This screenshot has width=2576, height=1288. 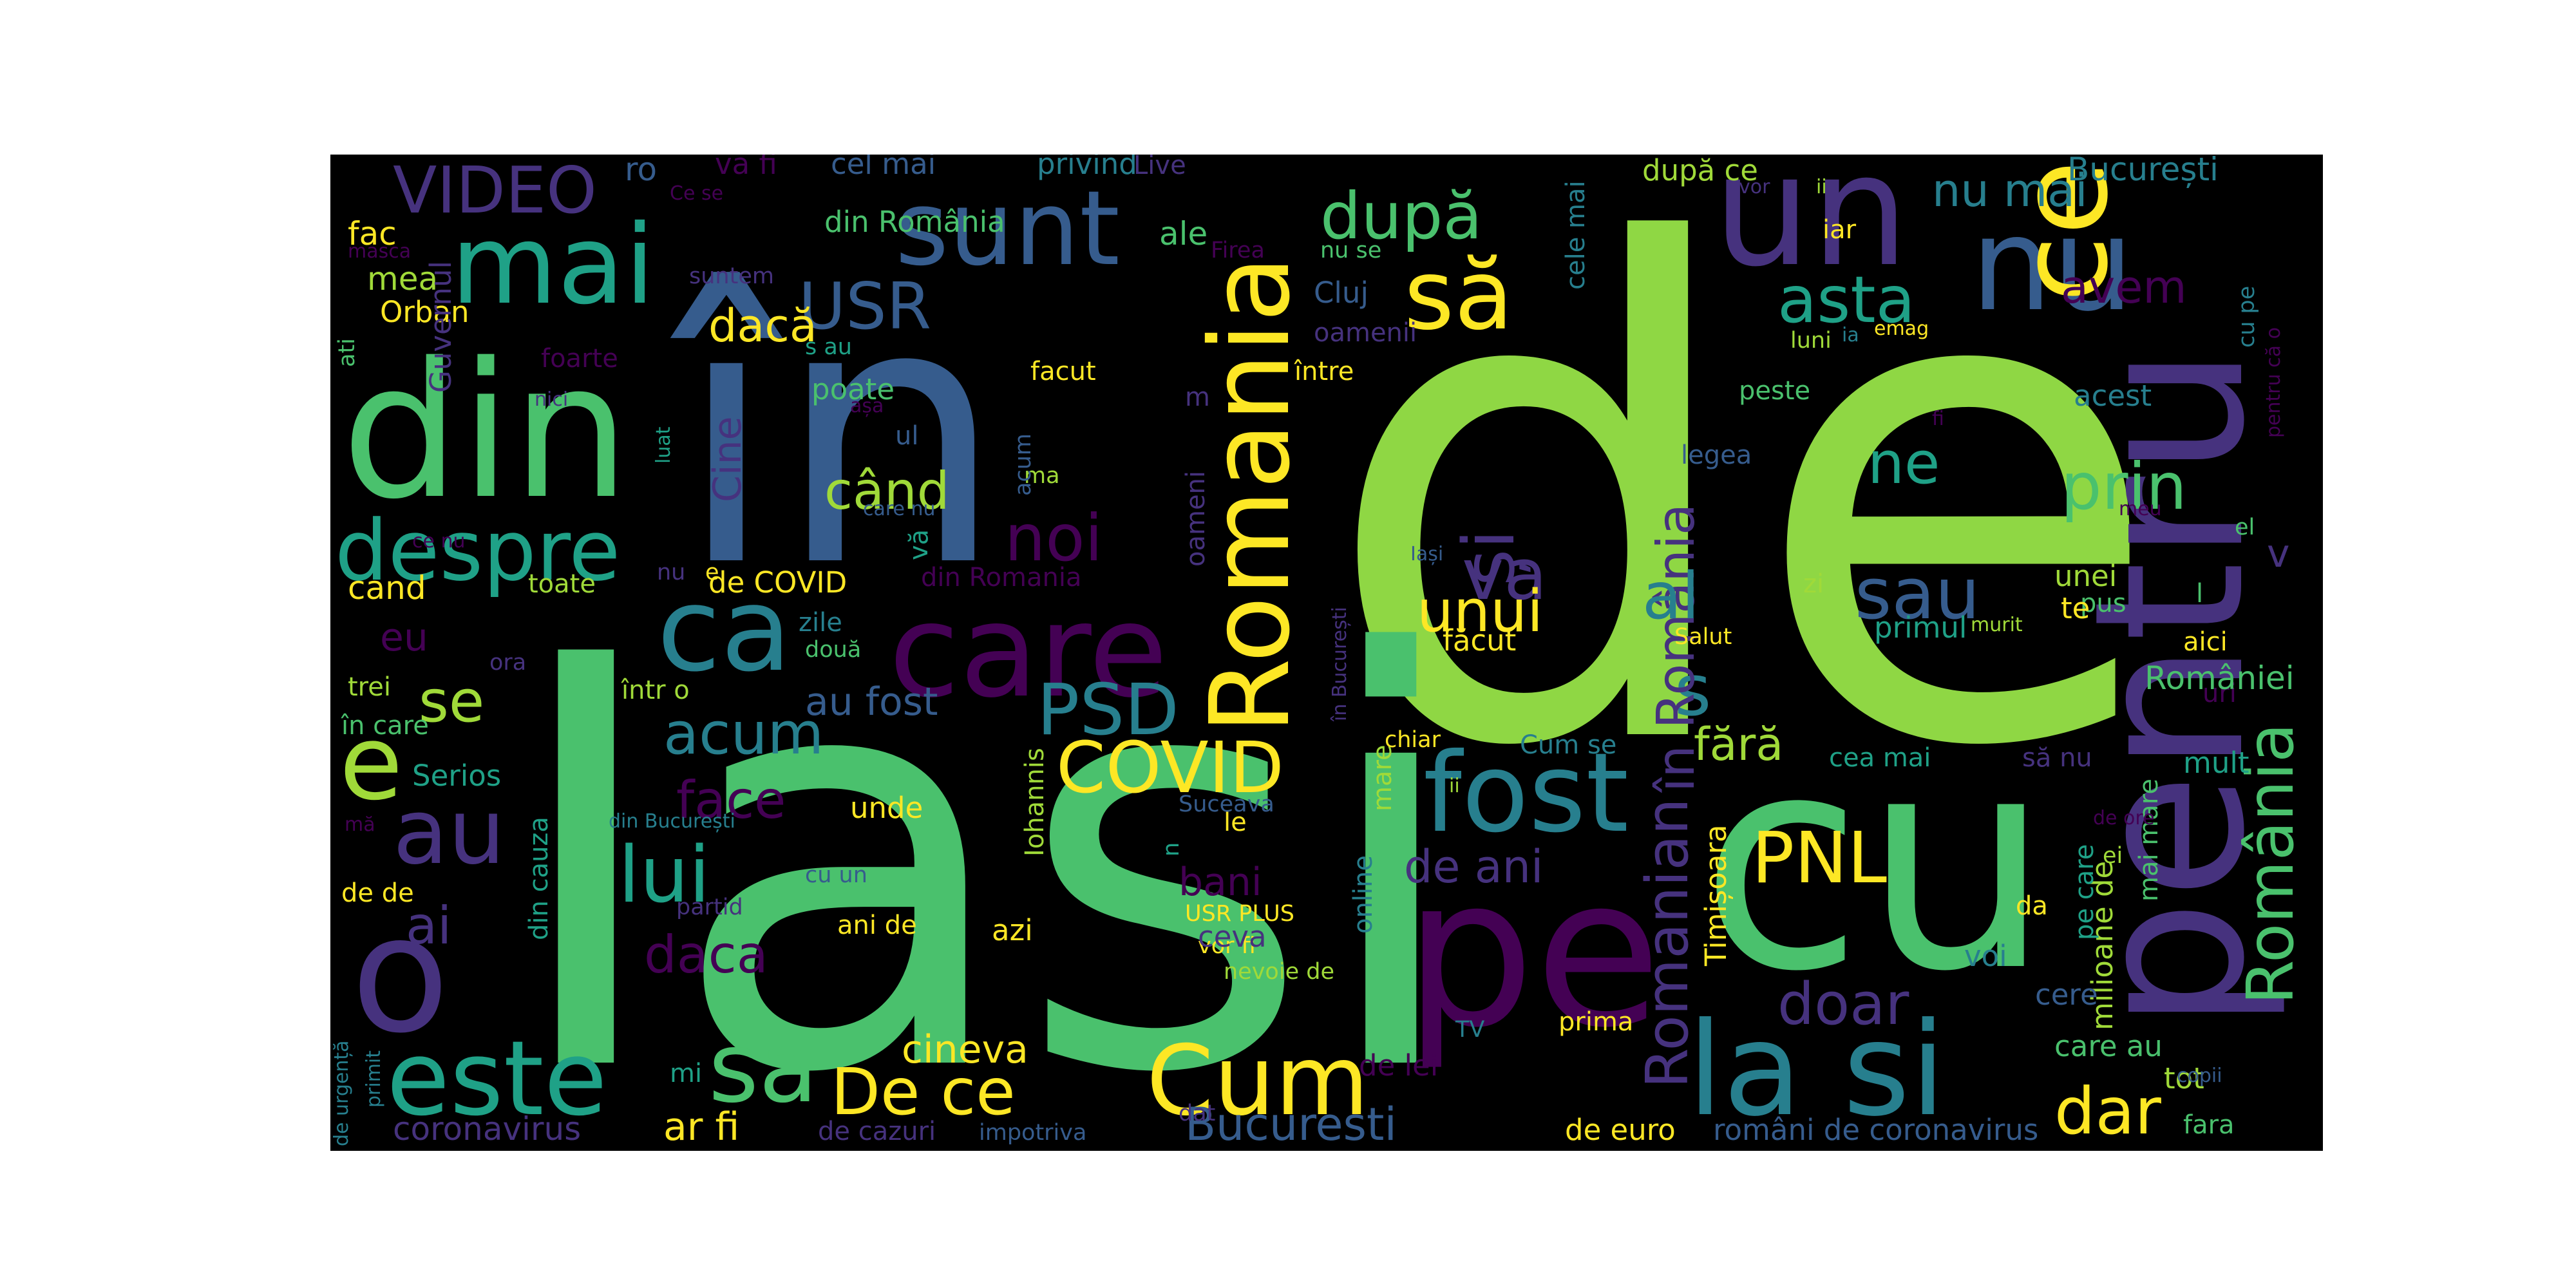 I want to click on cloud-word: ora, so click(x=508, y=663).